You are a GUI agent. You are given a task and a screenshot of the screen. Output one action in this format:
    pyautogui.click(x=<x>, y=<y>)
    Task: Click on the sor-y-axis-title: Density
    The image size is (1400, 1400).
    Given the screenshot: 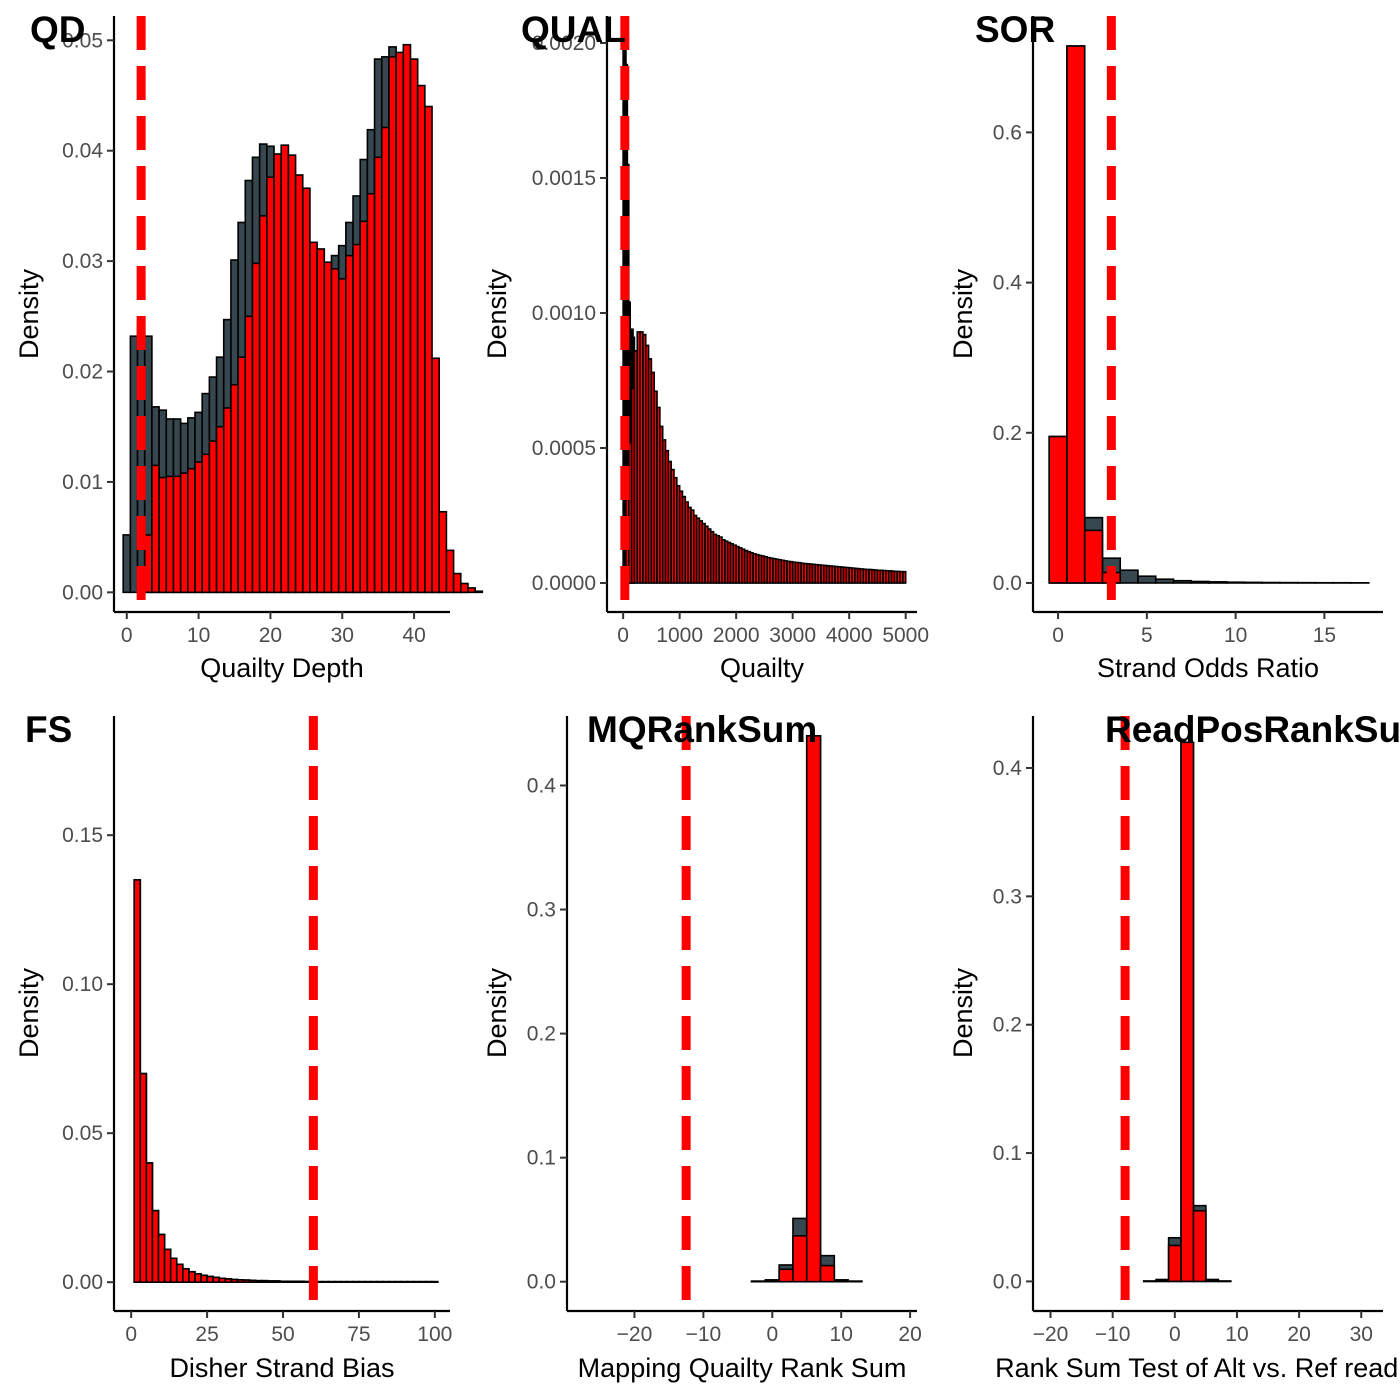 What is the action you would take?
    pyautogui.click(x=963, y=313)
    